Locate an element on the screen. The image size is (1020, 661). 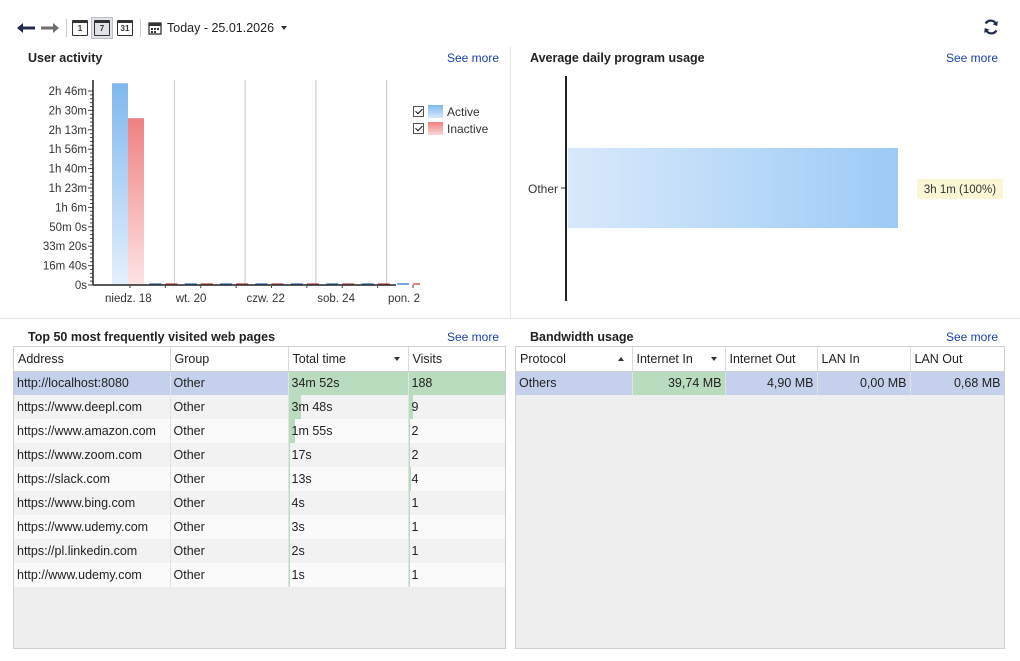
arrow-left-icon is located at coordinates (26, 28).